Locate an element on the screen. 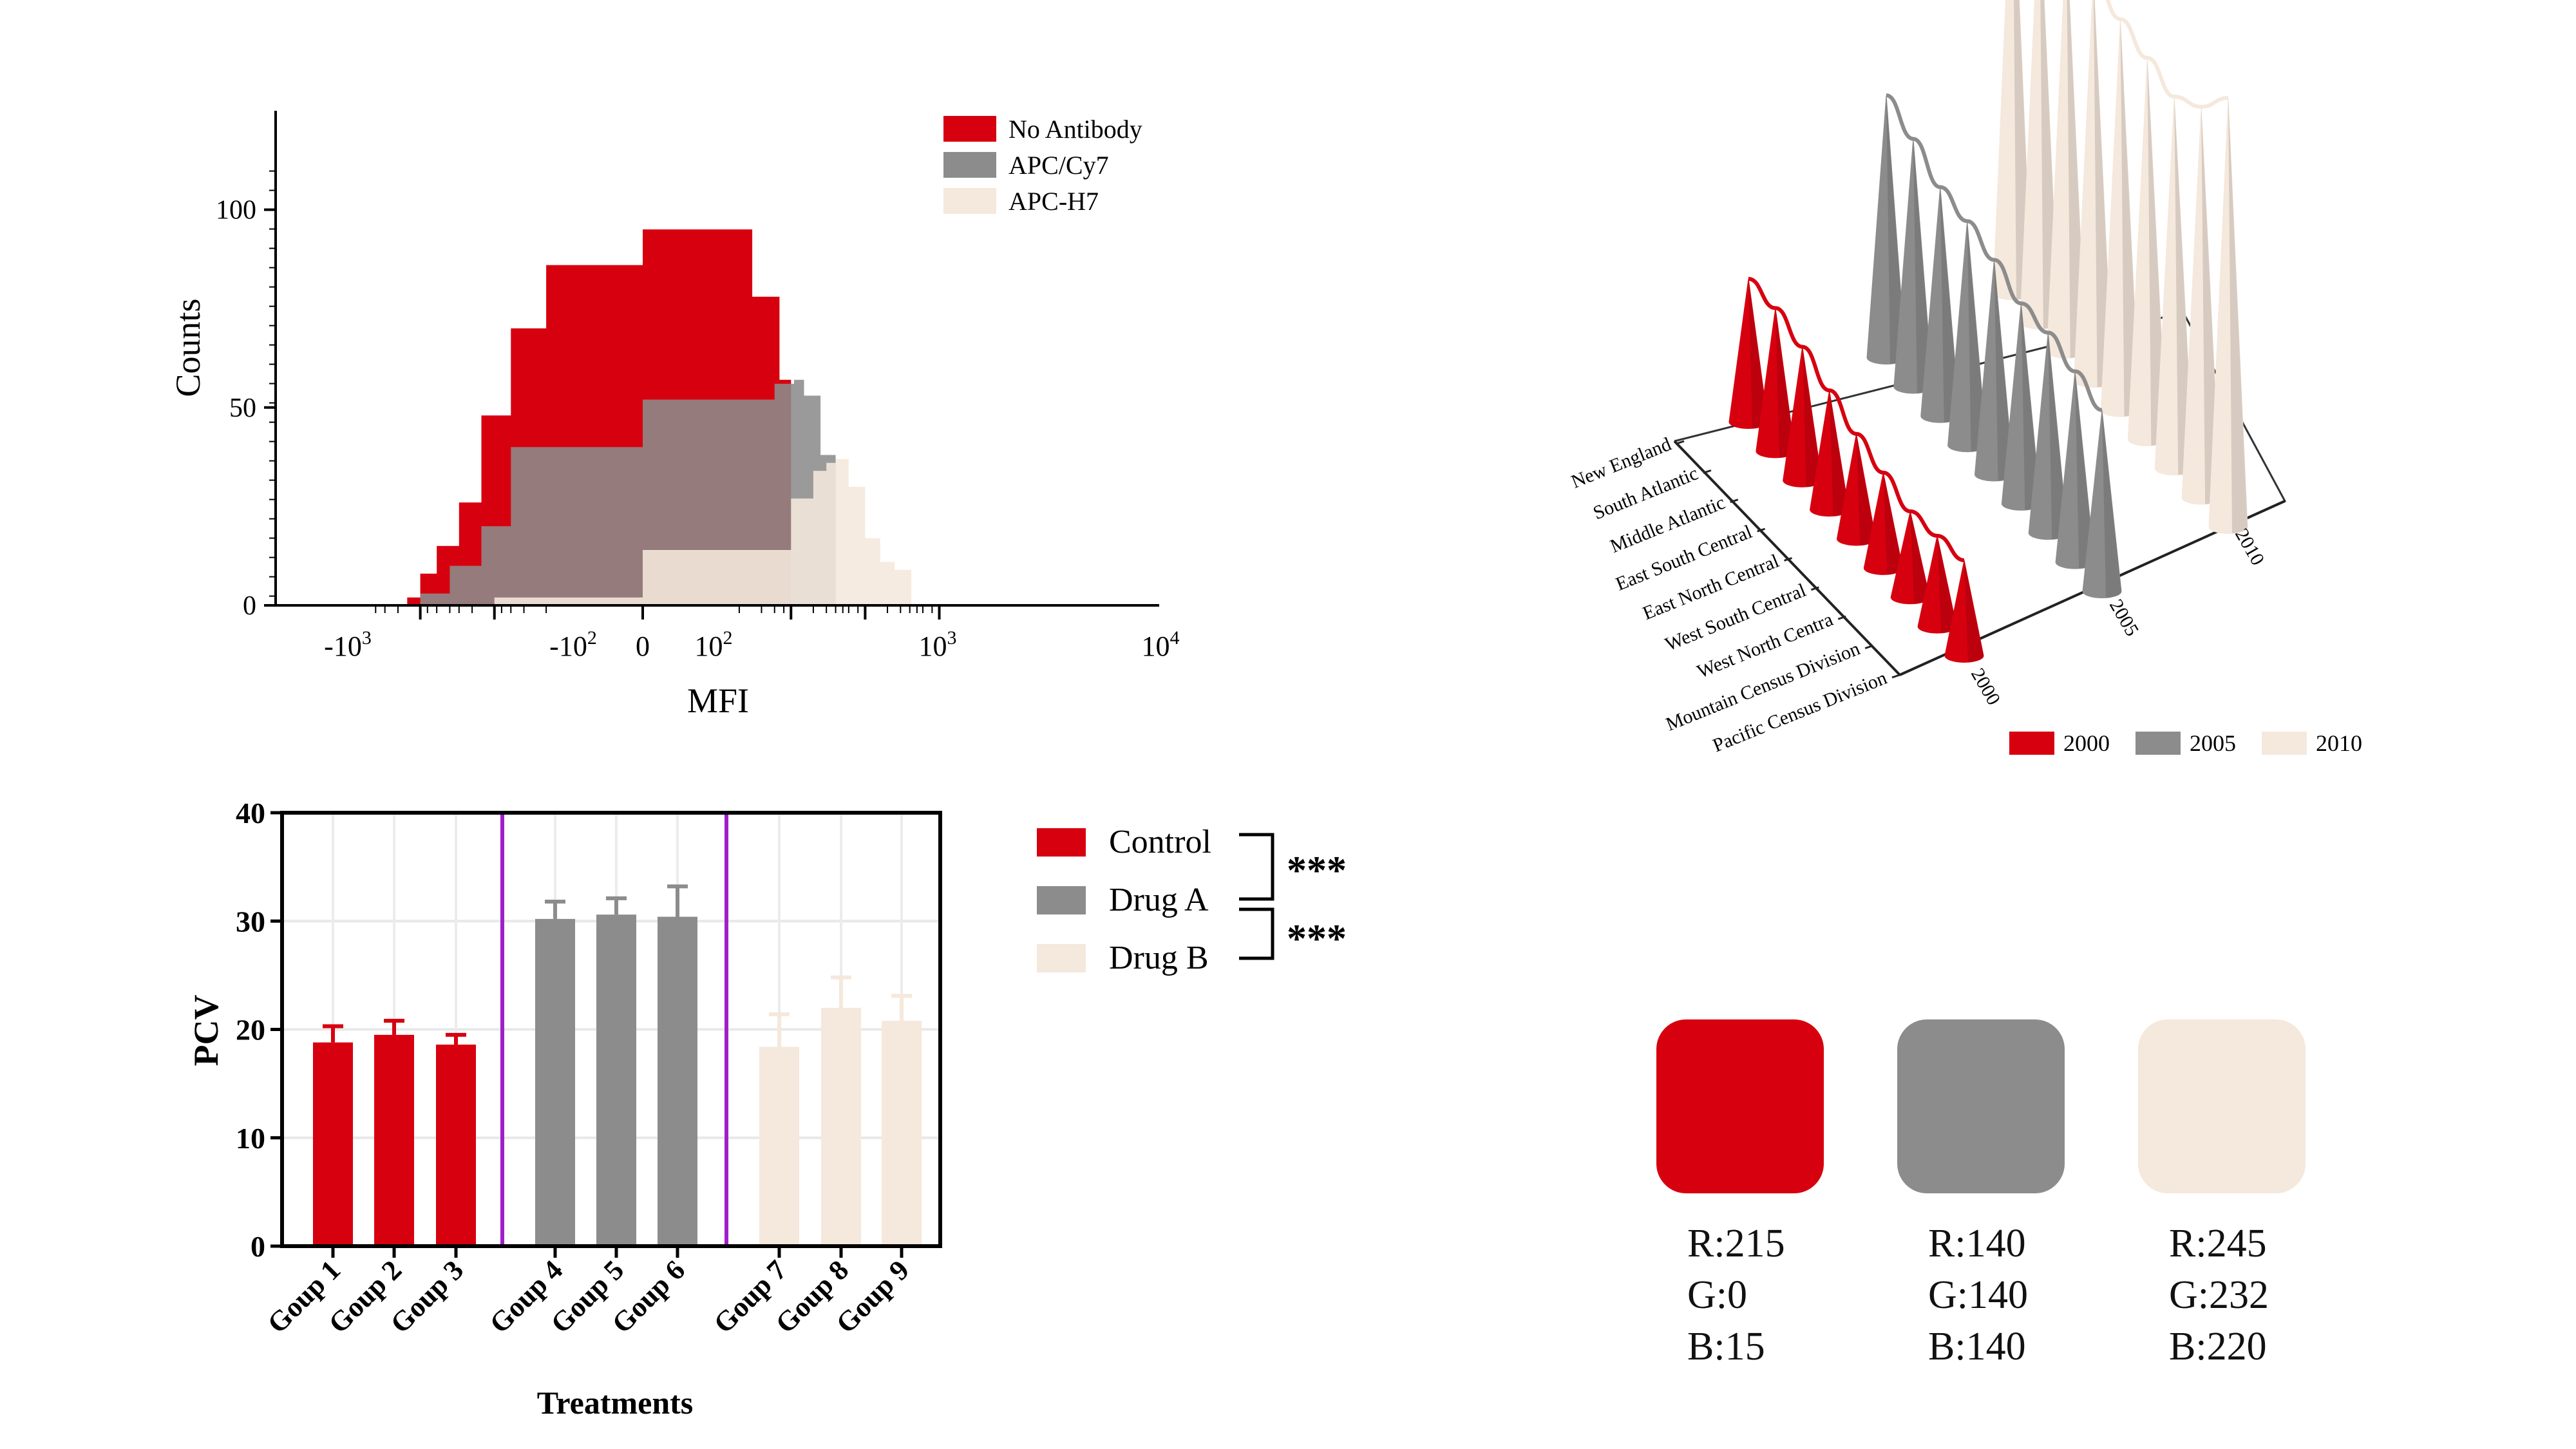  bar-y-tick-label: 40 is located at coordinates (250, 813).